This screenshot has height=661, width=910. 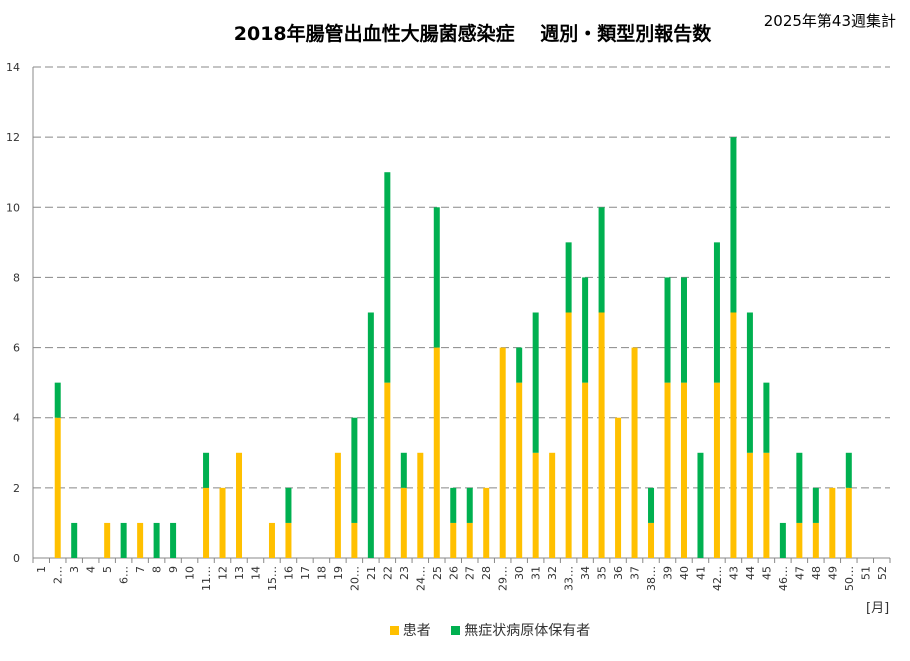 I want to click on x-tick-label: 28, so click(x=486, y=573).